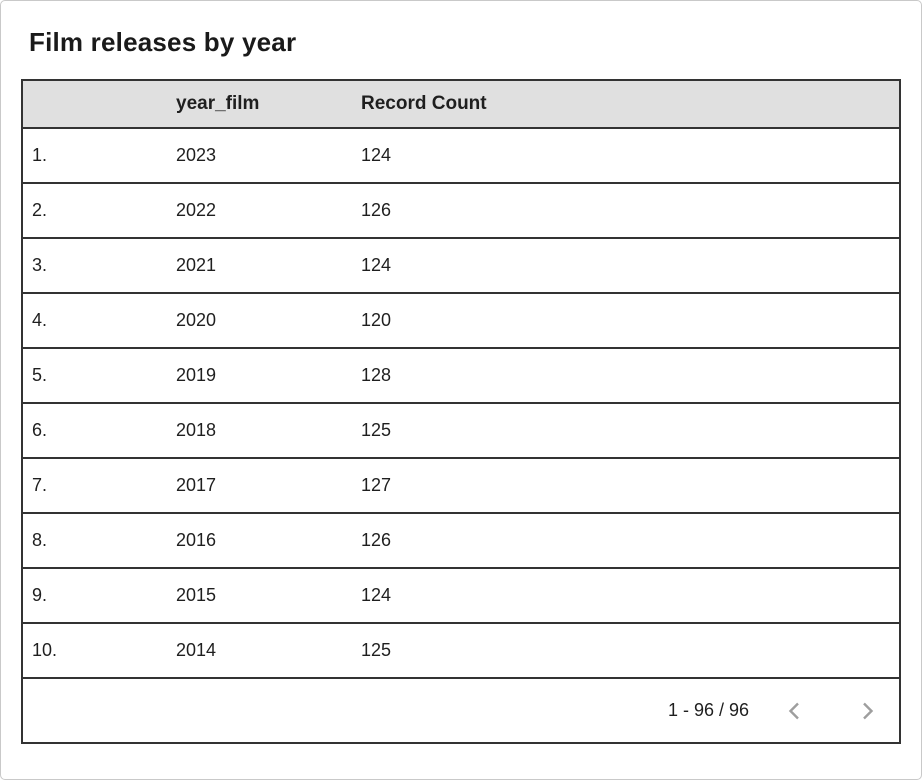  What do you see at coordinates (218, 103) in the screenshot?
I see `header-year-film: year_film` at bounding box center [218, 103].